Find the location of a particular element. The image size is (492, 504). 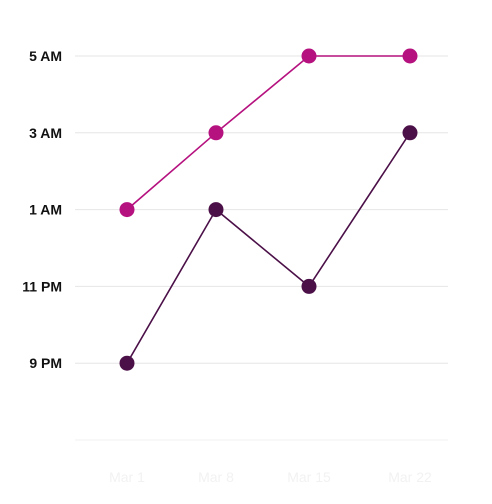

y-tick-label: 9 PM is located at coordinates (45, 363).